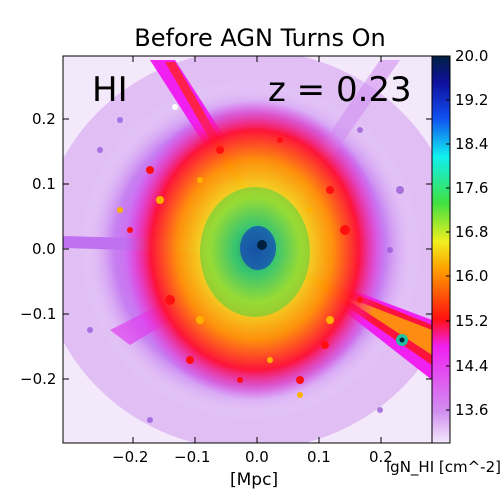  What do you see at coordinates (110, 90) in the screenshot?
I see `species-label: HI` at bounding box center [110, 90].